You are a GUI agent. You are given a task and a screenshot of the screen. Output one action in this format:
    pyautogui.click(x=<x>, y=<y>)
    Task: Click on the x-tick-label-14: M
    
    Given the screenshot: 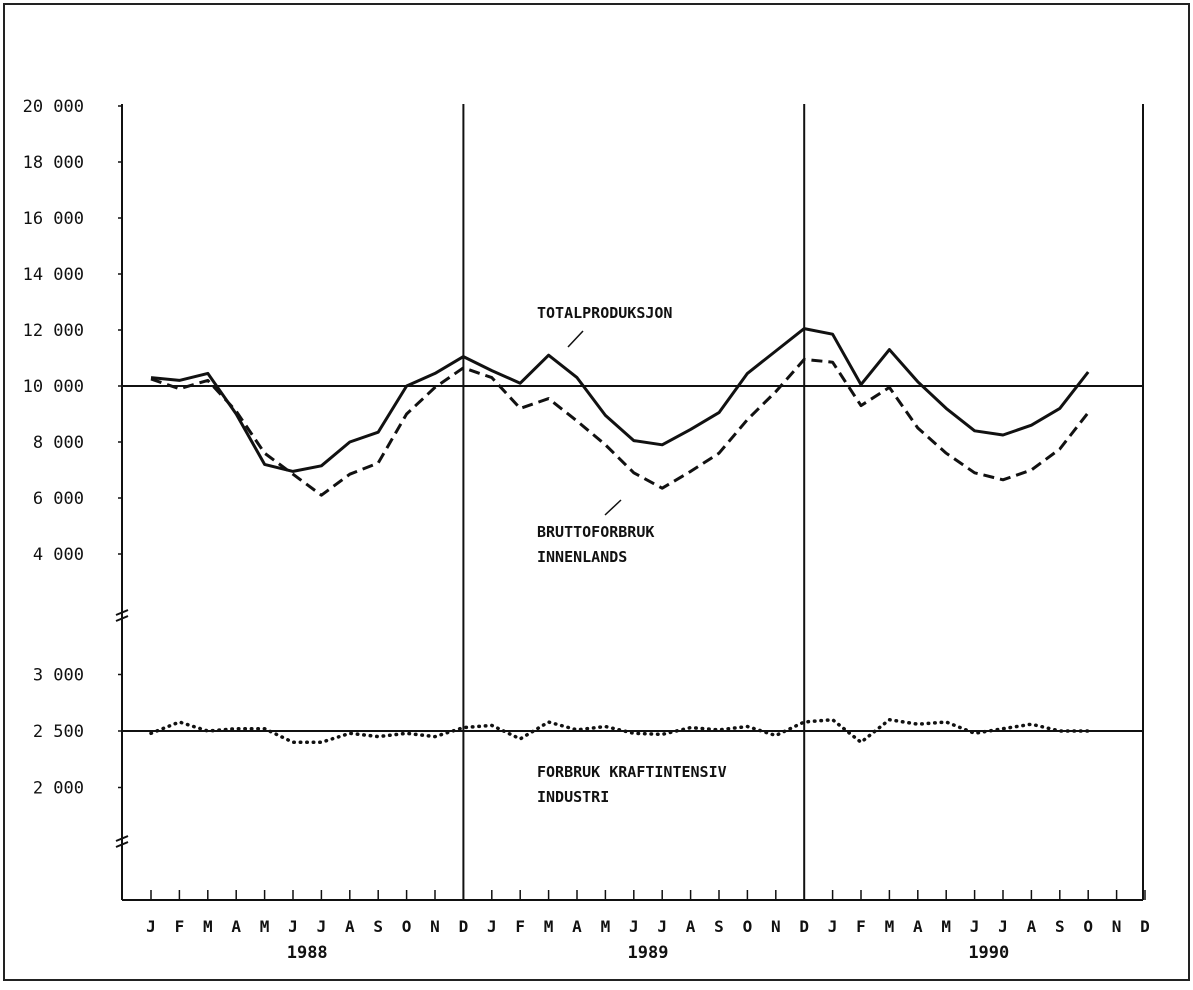 What is the action you would take?
    pyautogui.click(x=549, y=926)
    